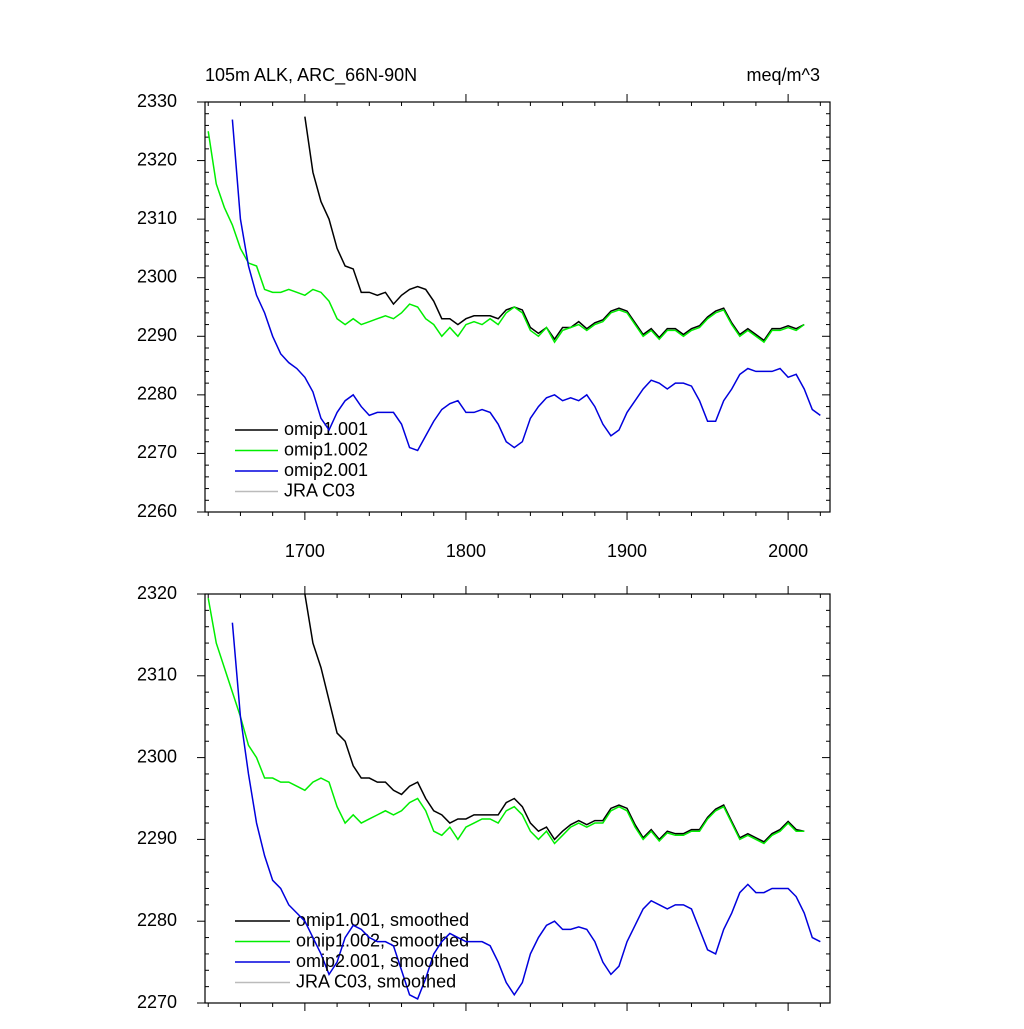 The image size is (1024, 1029). Describe the element at coordinates (319, 490) in the screenshot. I see `legend-label: JRA C03` at that location.